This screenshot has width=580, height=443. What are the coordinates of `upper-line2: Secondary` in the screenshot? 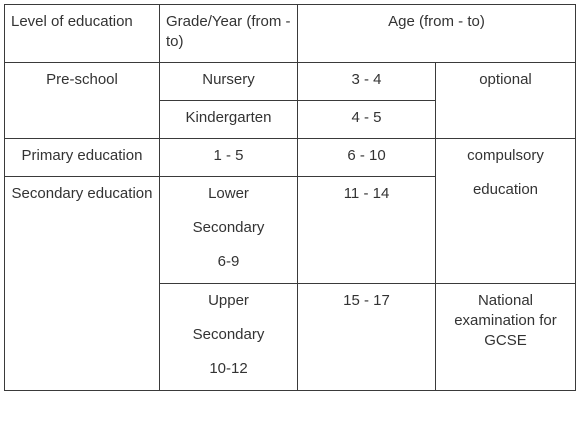 It's located at (228, 334).